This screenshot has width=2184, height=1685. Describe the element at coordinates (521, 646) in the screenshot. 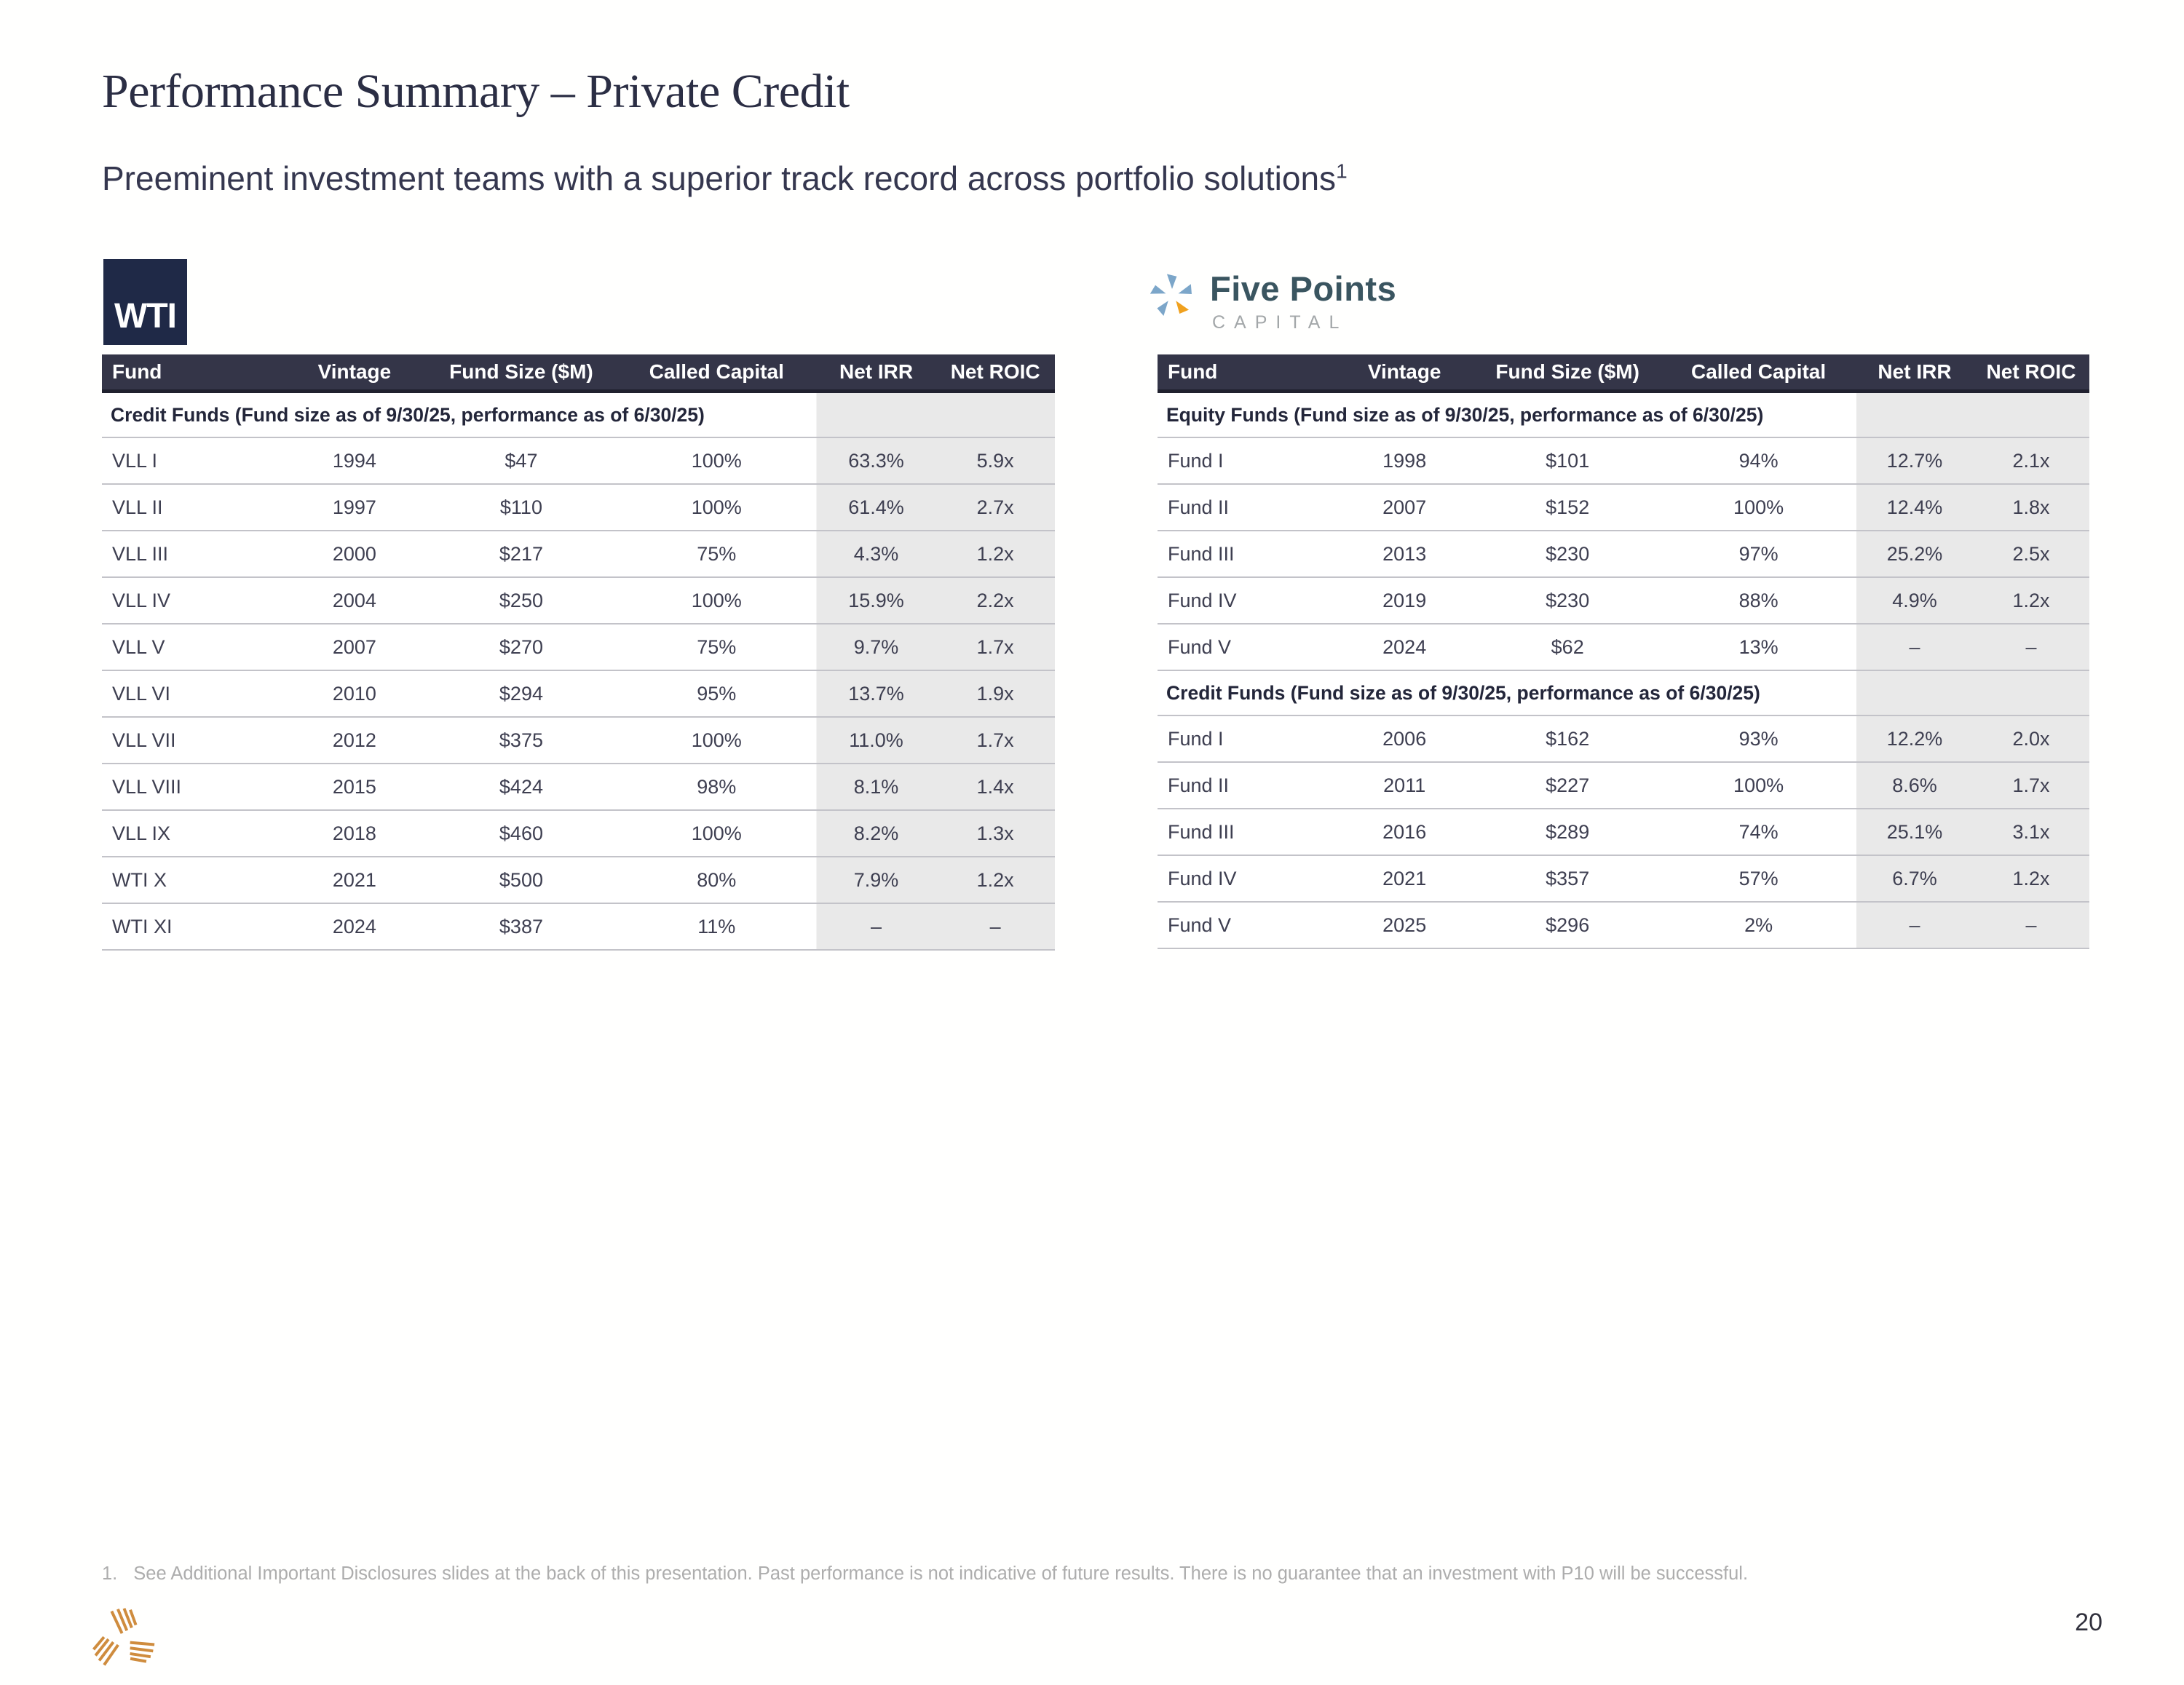

I see `value-cell: $270` at that location.